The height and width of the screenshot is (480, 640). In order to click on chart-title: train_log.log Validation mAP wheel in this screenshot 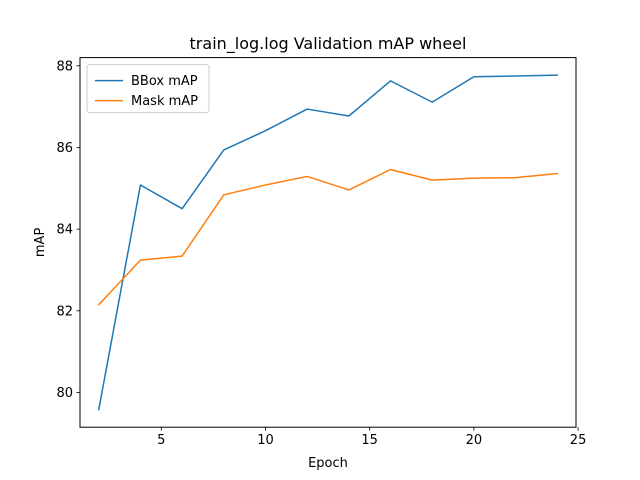, I will do `click(328, 44)`.